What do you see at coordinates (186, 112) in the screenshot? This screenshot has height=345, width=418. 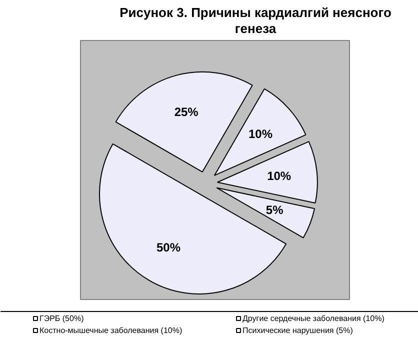 I see `data-label: 25%` at bounding box center [186, 112].